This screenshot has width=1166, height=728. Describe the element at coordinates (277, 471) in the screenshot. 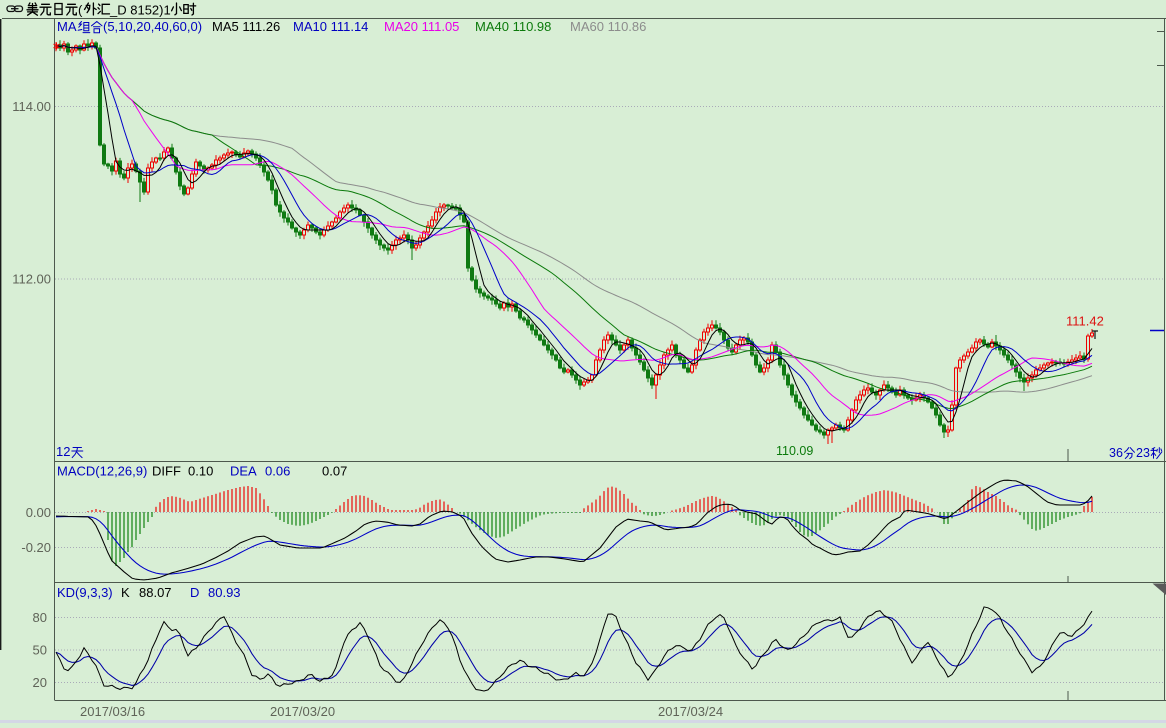

I see `svg-text: 0.06` at that location.